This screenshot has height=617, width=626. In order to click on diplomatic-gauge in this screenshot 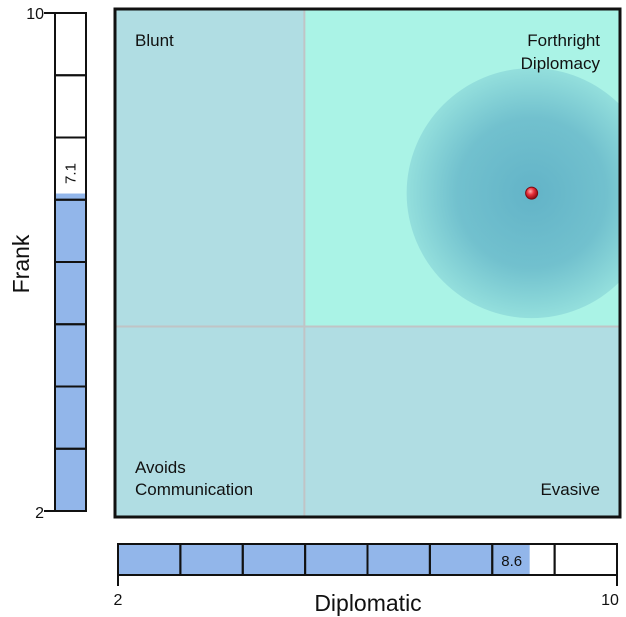, I will do `click(367, 564)`.